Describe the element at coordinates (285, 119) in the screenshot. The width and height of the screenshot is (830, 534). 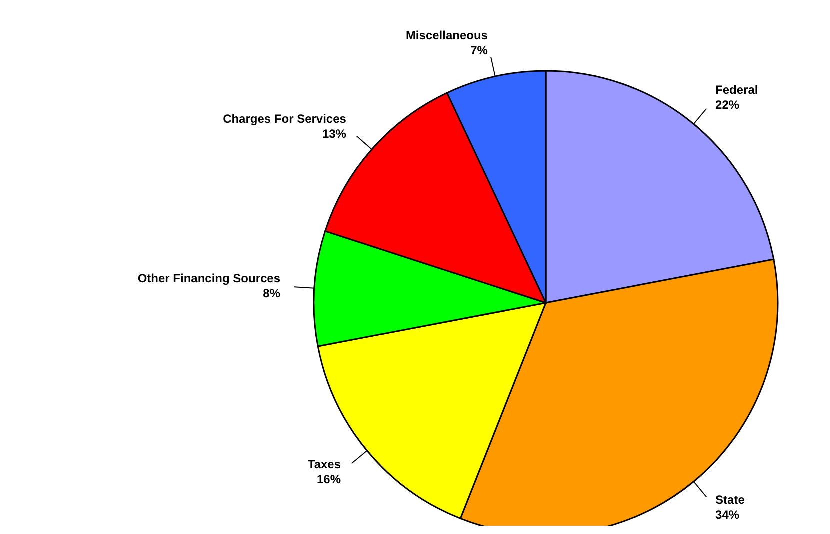
I see `slice-label: Charges For Services` at that location.